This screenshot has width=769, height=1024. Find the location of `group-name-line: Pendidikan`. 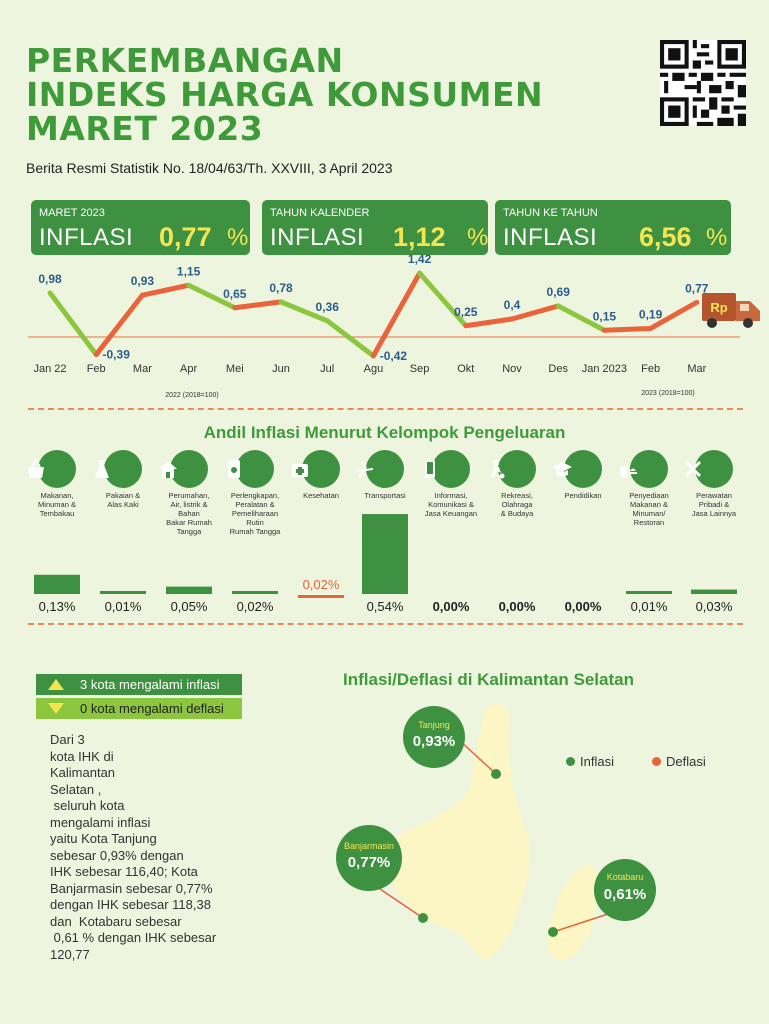

group-name-line: Pendidikan is located at coordinates (583, 495).